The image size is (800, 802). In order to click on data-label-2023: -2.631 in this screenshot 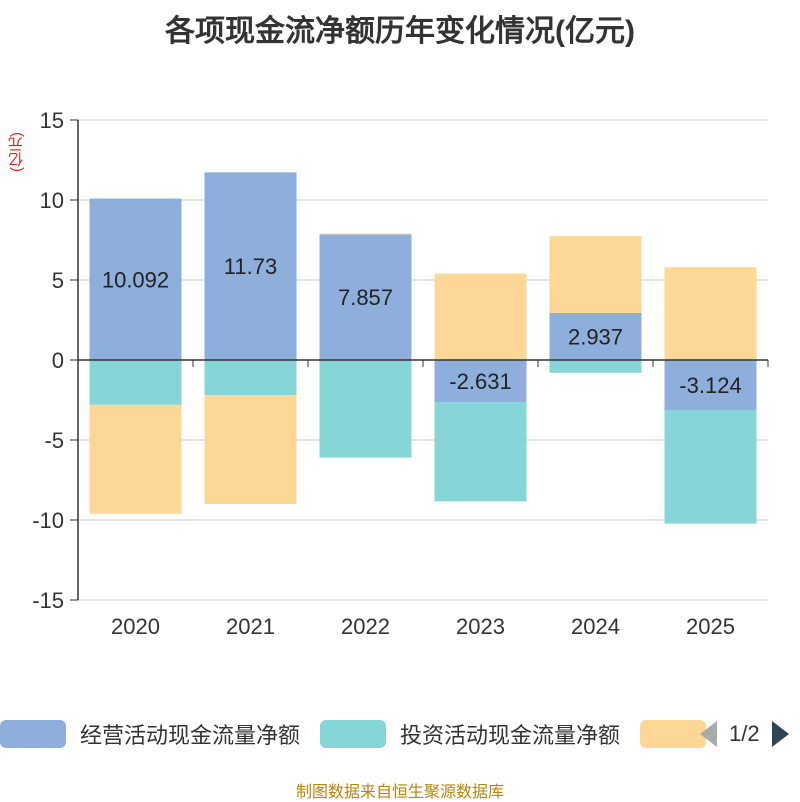, I will do `click(480, 381)`.